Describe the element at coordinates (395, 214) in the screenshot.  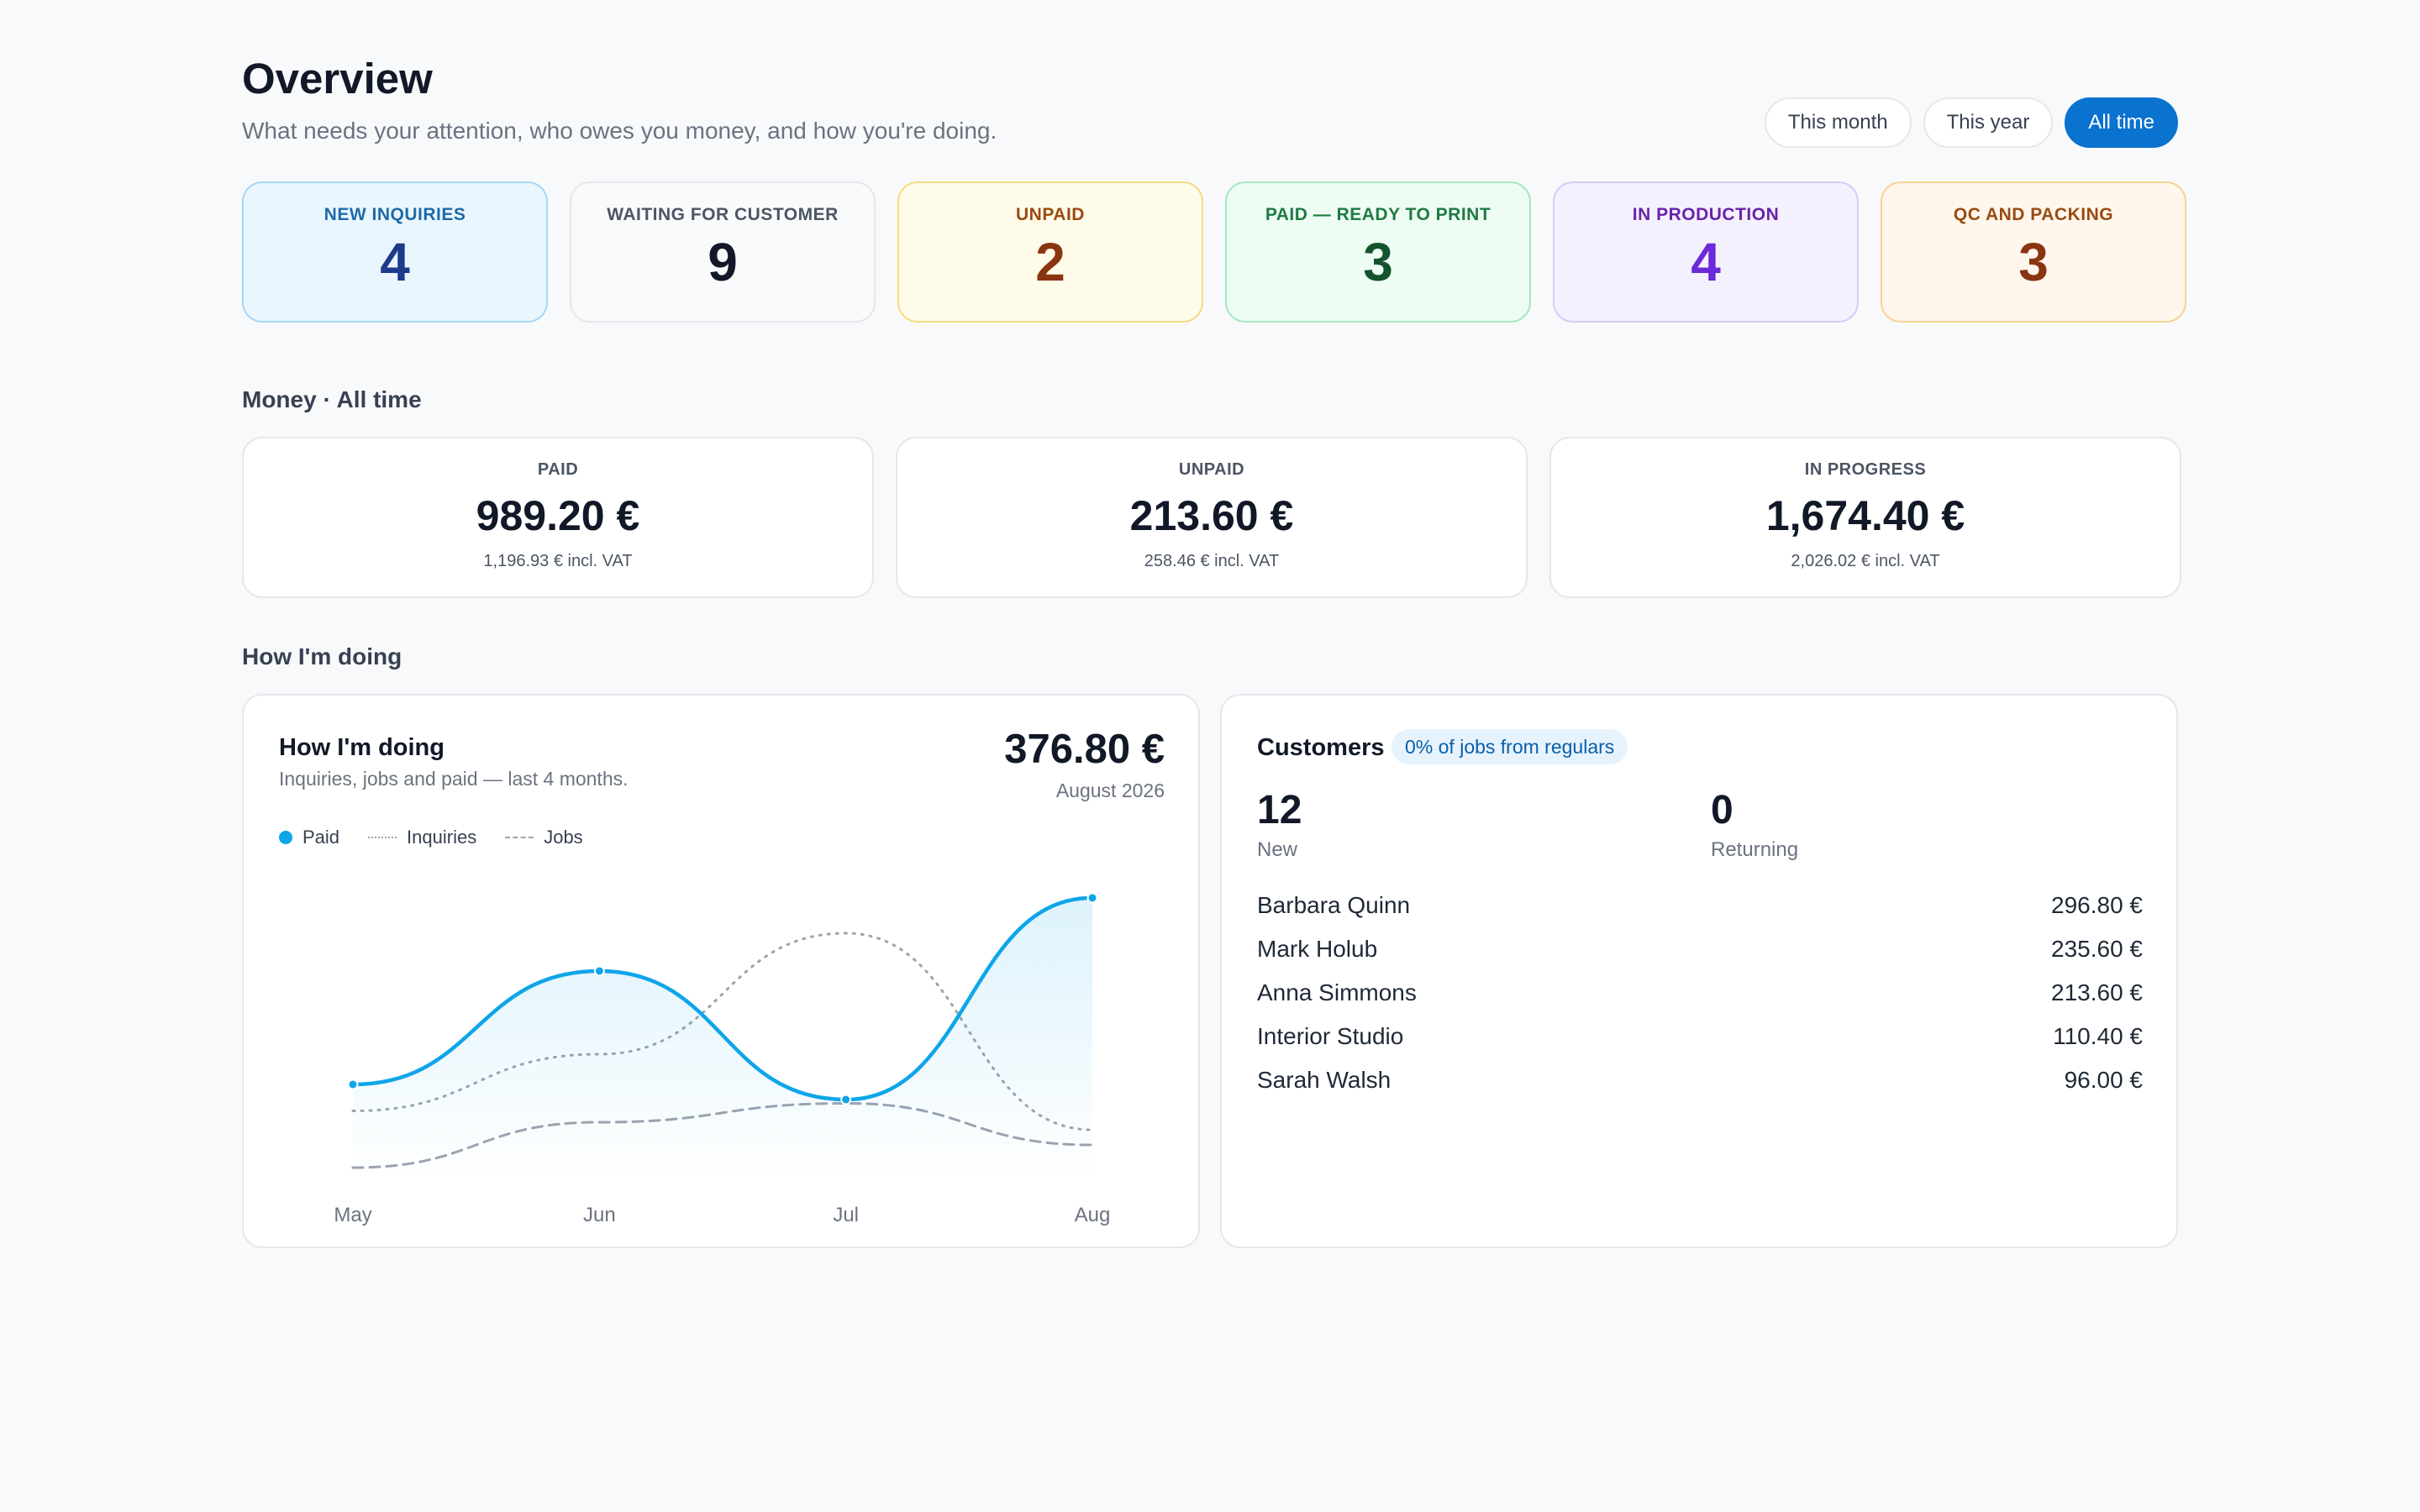
I see `status-label: NEW INQUIRIES` at that location.